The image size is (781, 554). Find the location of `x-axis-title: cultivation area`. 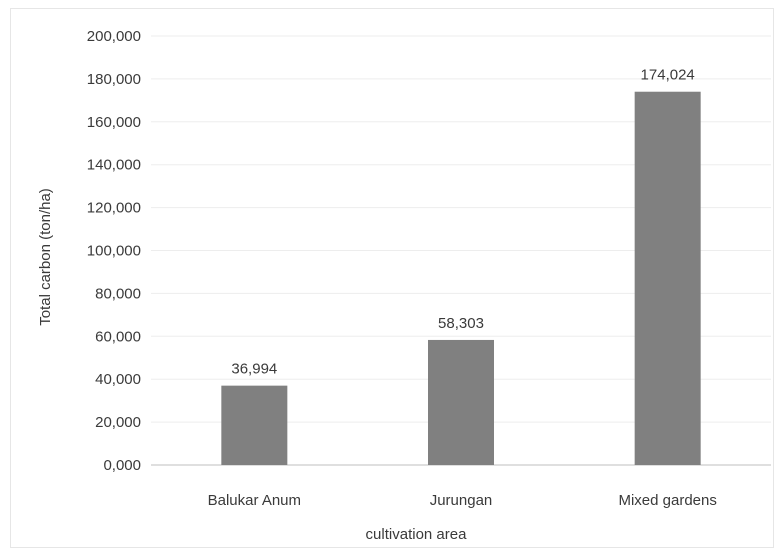

x-axis-title: cultivation area is located at coordinates (417, 534).